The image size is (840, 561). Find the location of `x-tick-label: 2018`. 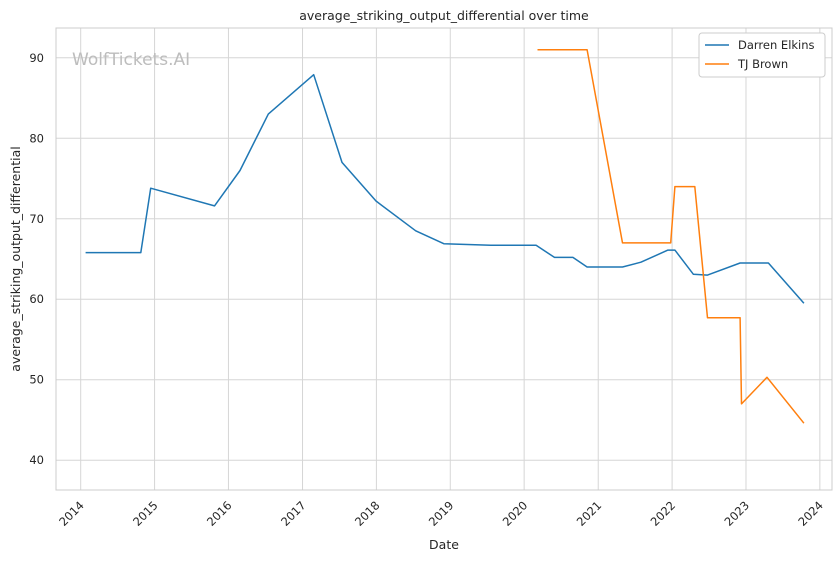

x-tick-label: 2018 is located at coordinates (367, 513).